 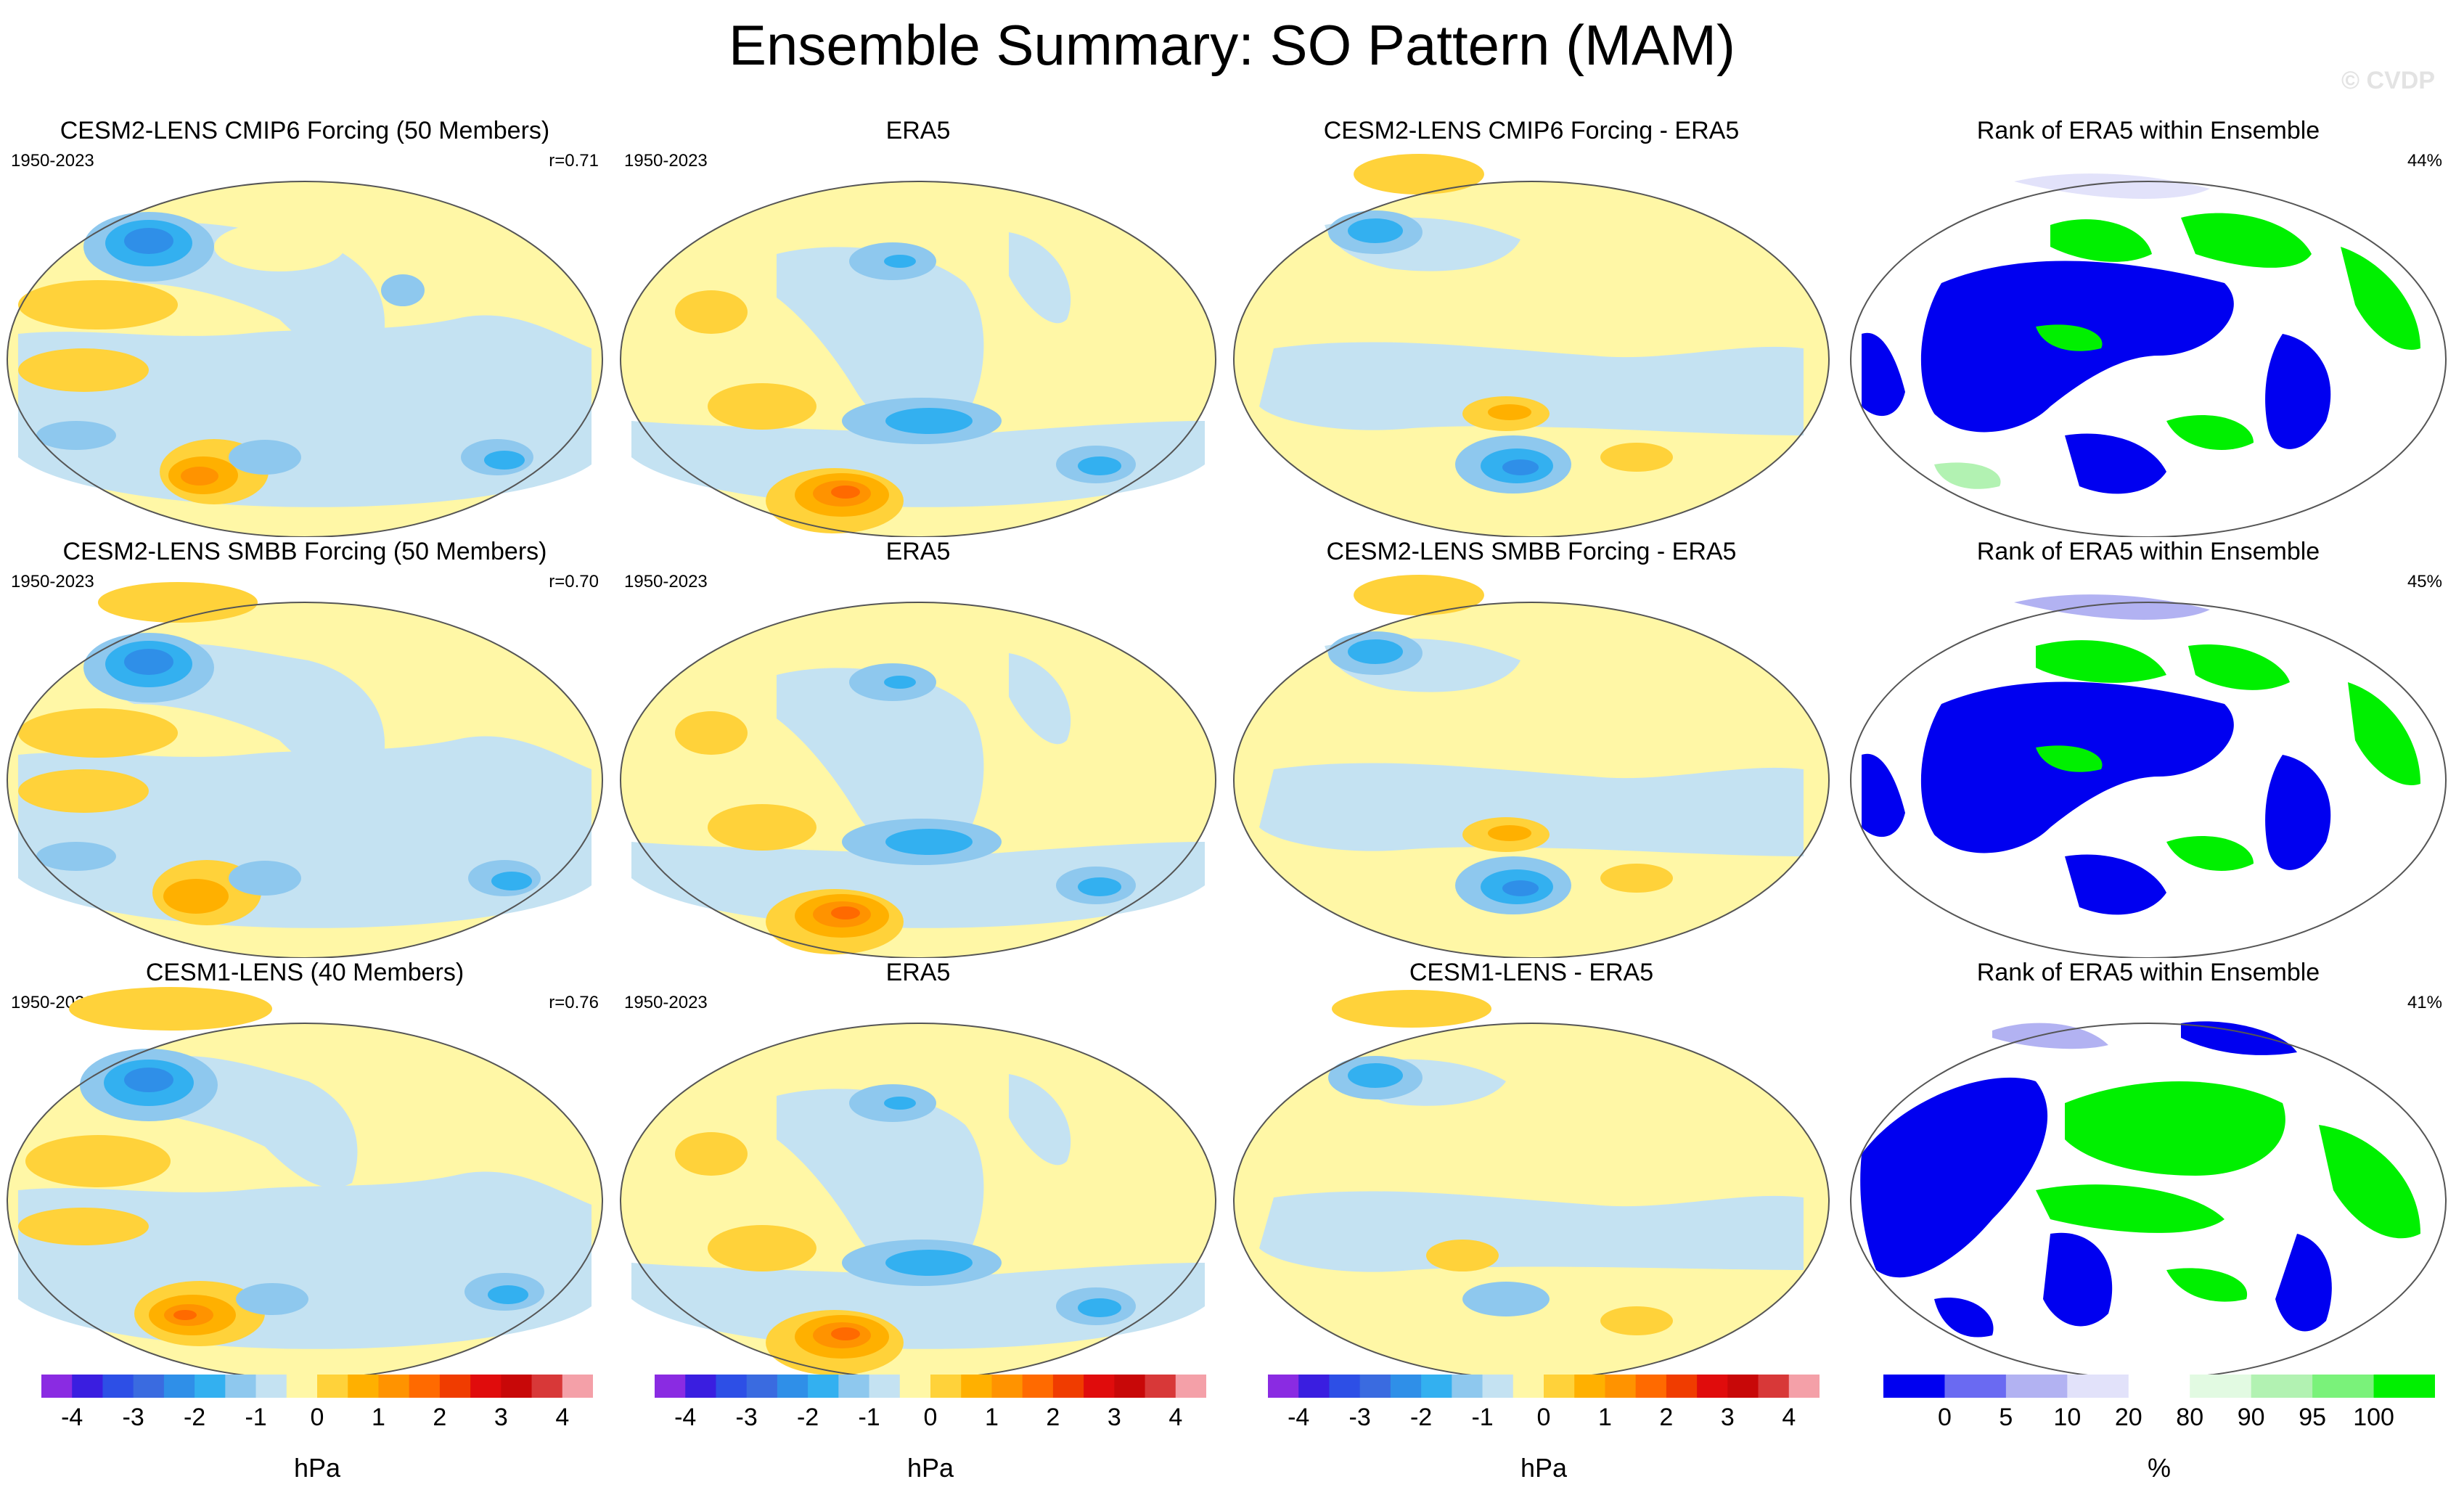 What do you see at coordinates (2388, 80) in the screenshot?
I see `cvdp-watermark: © CVDP` at bounding box center [2388, 80].